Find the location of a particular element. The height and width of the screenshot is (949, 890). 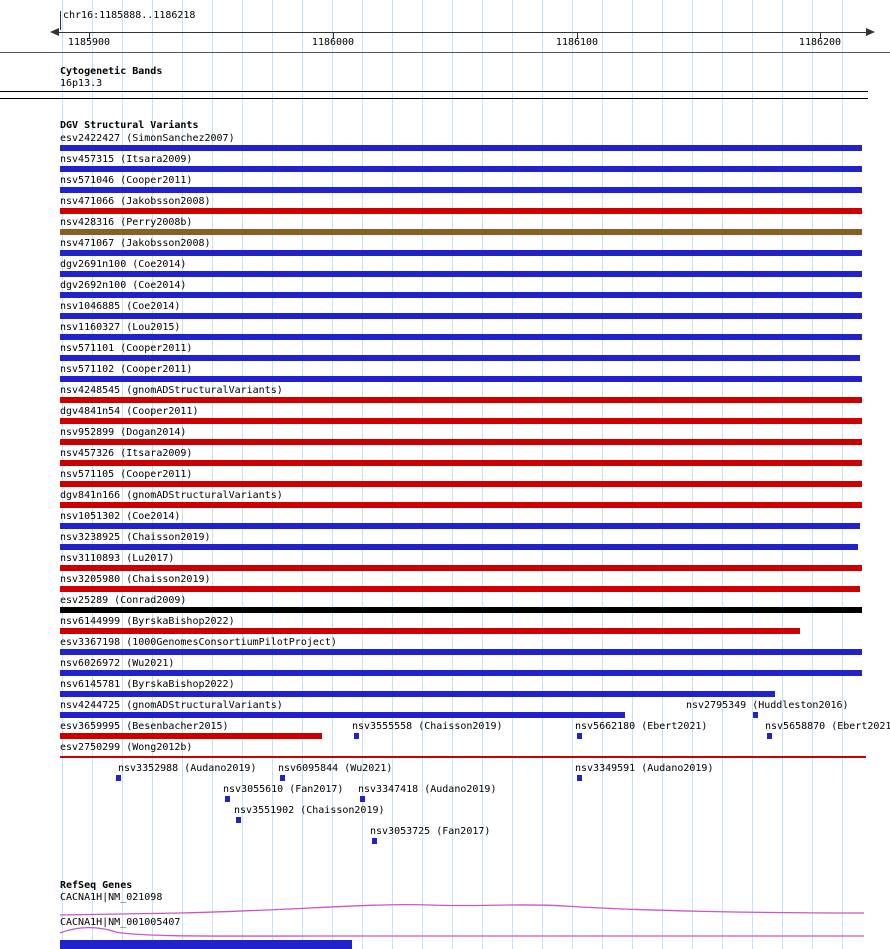

variant-label: nsv3053725 (Fan2017) is located at coordinates (430, 831).